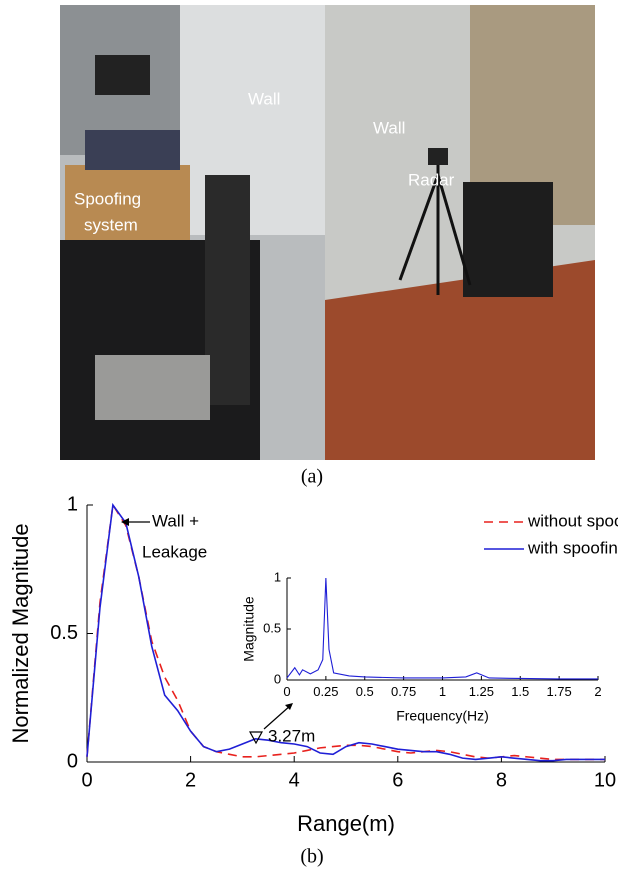 Image resolution: width=618 pixels, height=878 pixels. Describe the element at coordinates (397, 780) in the screenshot. I see `x-tick-label: 6` at that location.